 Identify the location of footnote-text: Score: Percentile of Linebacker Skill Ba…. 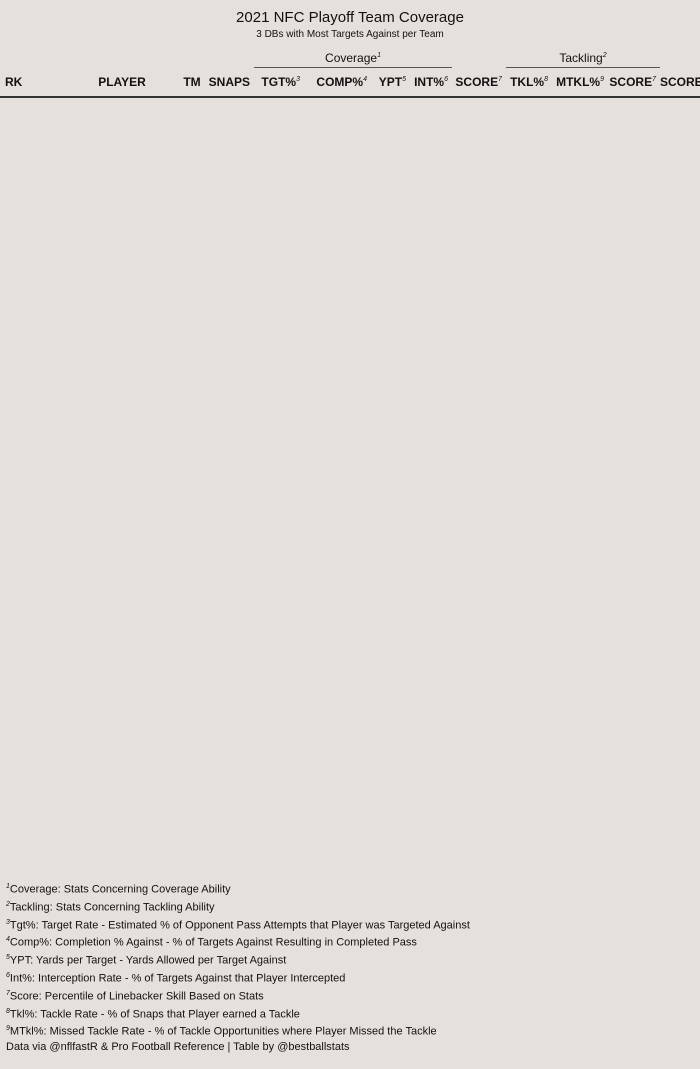
(136, 996).